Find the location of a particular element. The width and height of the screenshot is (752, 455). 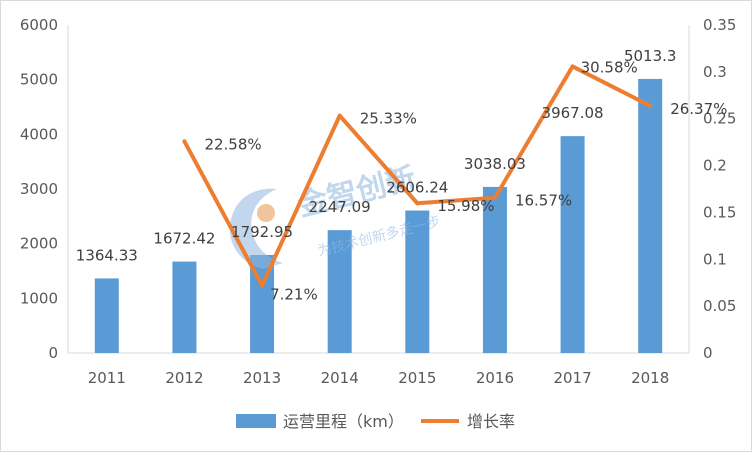

y-left-tick-label: 3000 is located at coordinates (39, 189).